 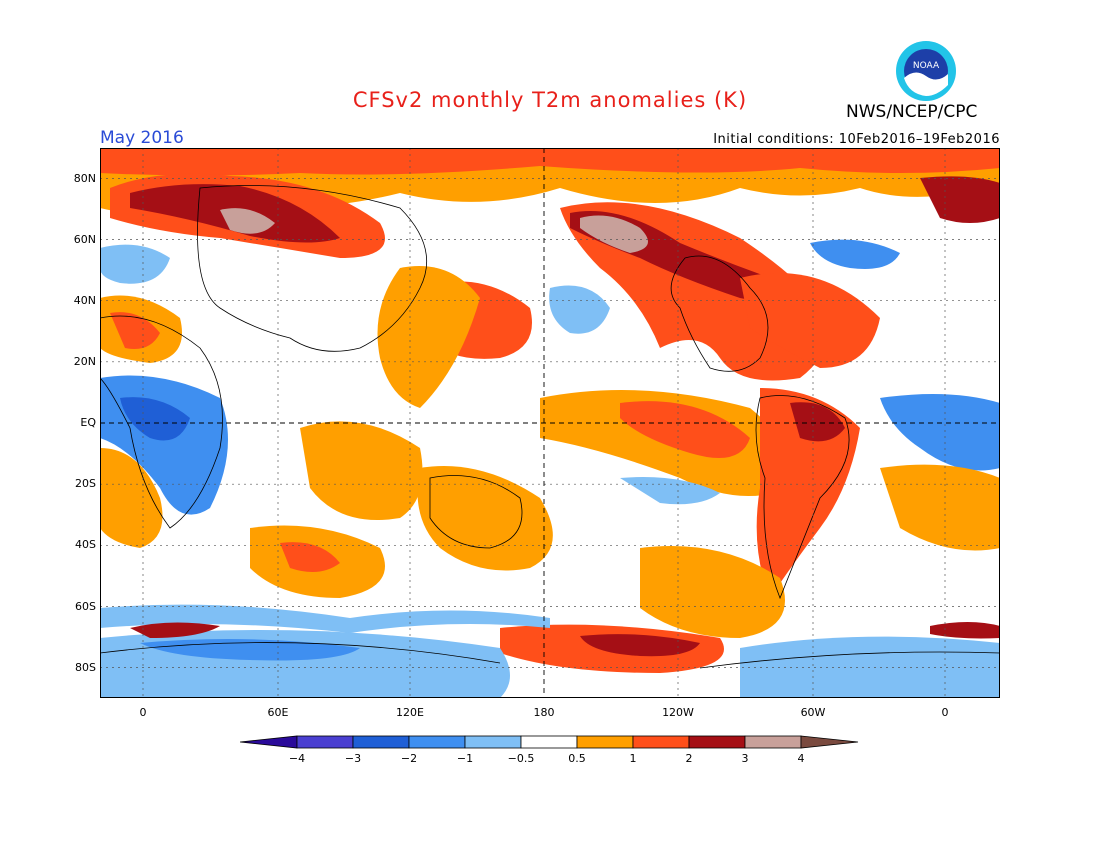 I want to click on chart-title: CFSv2 monthly T2m anomalies (K), so click(x=550, y=100).